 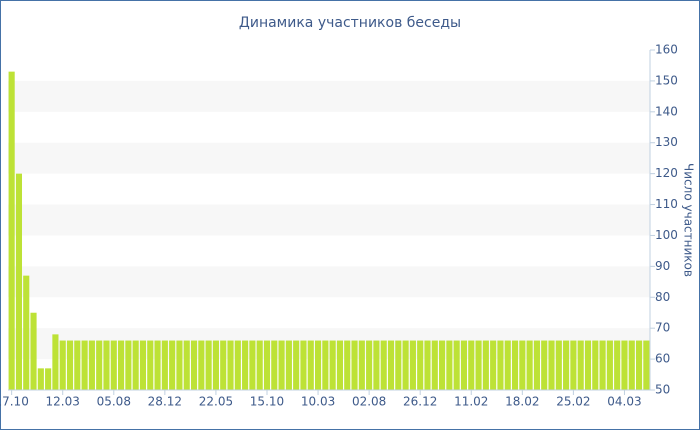 What do you see at coordinates (522, 402) in the screenshot?
I see `x-tick-label: 18.02` at bounding box center [522, 402].